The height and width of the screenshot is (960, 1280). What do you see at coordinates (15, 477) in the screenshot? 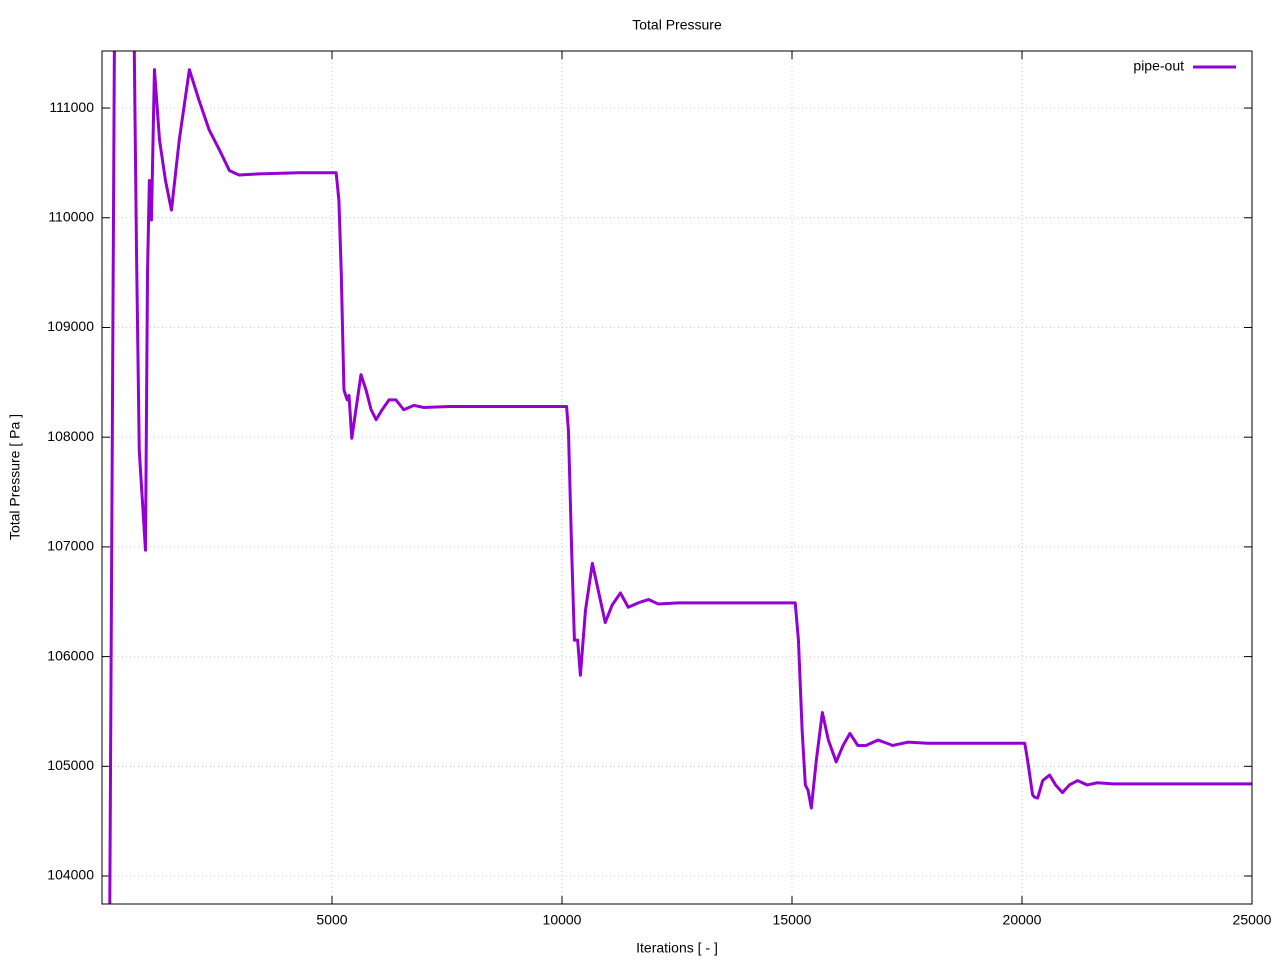
I see `y-axis-label: Total Pressure [ Pa ]` at bounding box center [15, 477].